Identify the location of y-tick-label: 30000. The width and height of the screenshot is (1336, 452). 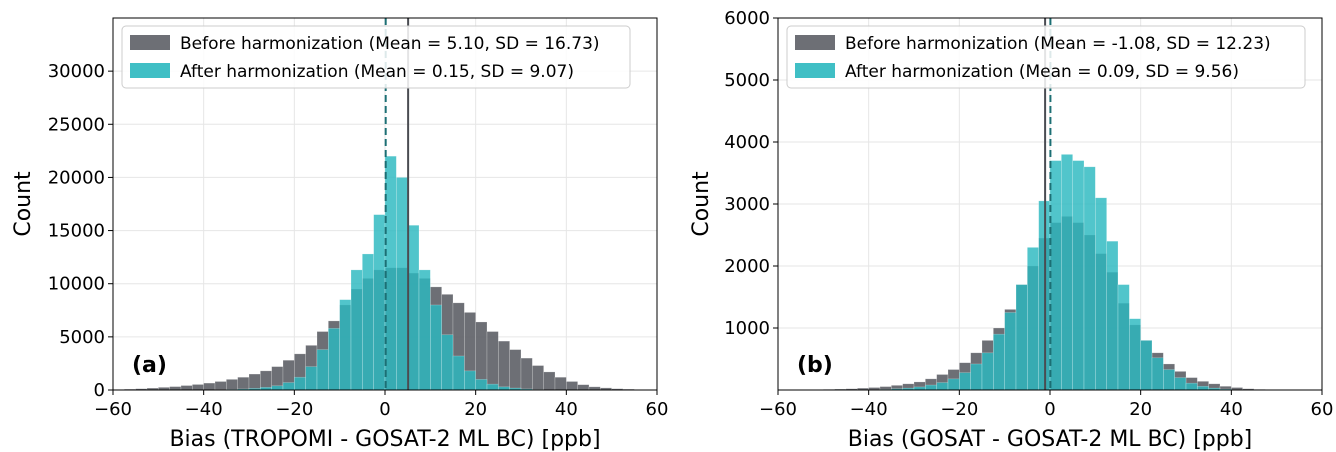
(76, 71).